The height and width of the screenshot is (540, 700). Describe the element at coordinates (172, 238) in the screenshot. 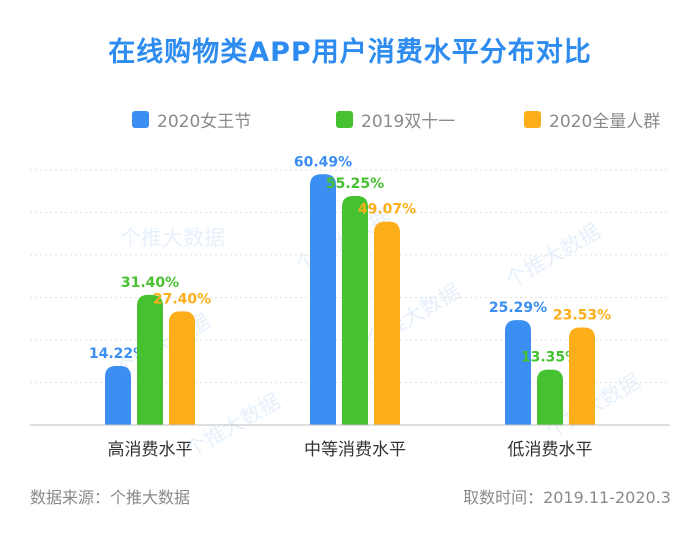

I see `watermark: 个推大数据` at that location.